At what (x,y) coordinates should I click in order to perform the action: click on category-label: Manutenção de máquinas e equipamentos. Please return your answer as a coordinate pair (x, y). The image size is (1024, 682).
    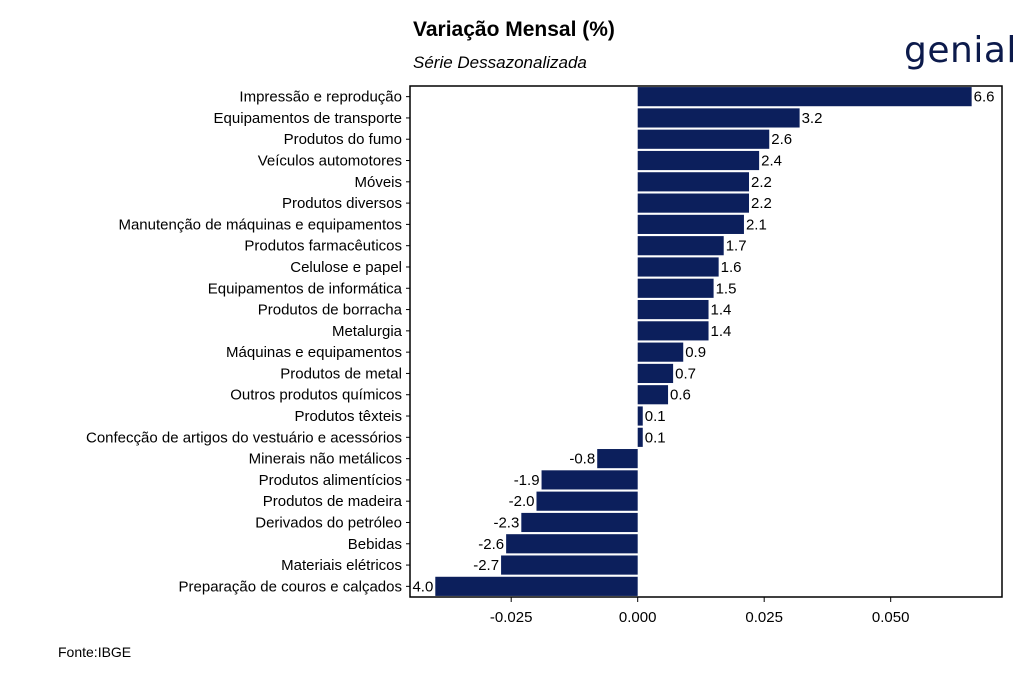
    Looking at the image, I should click on (260, 224).